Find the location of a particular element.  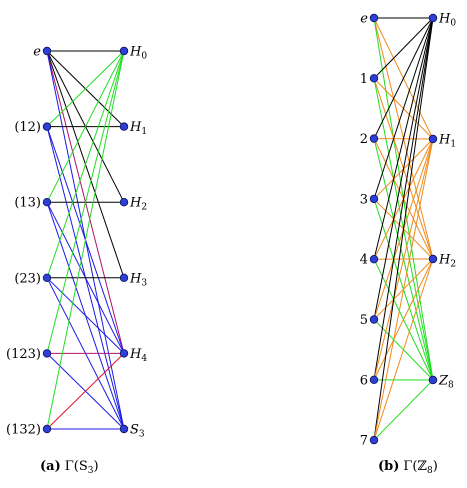

left-node-label: 1 is located at coordinates (364, 79).